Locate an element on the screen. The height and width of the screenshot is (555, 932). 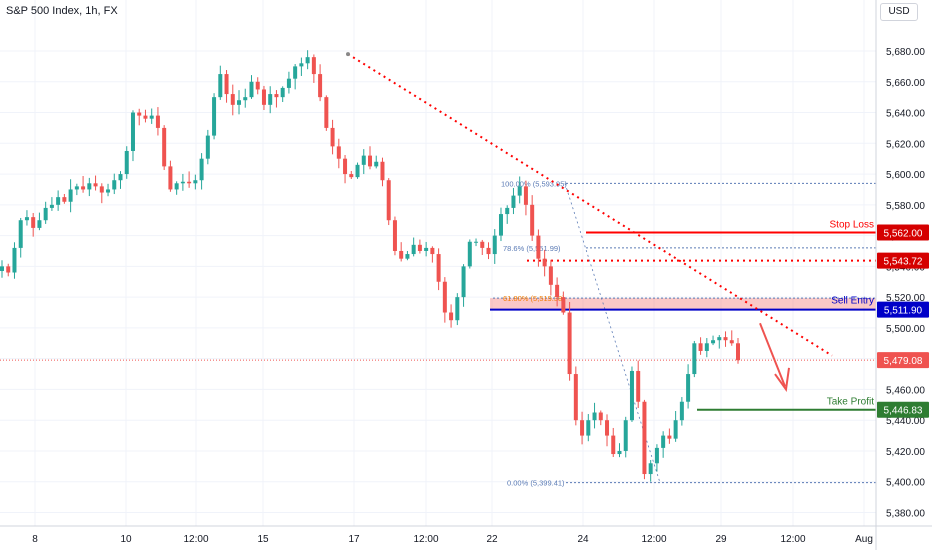
sell-zone is located at coordinates (683, 304).